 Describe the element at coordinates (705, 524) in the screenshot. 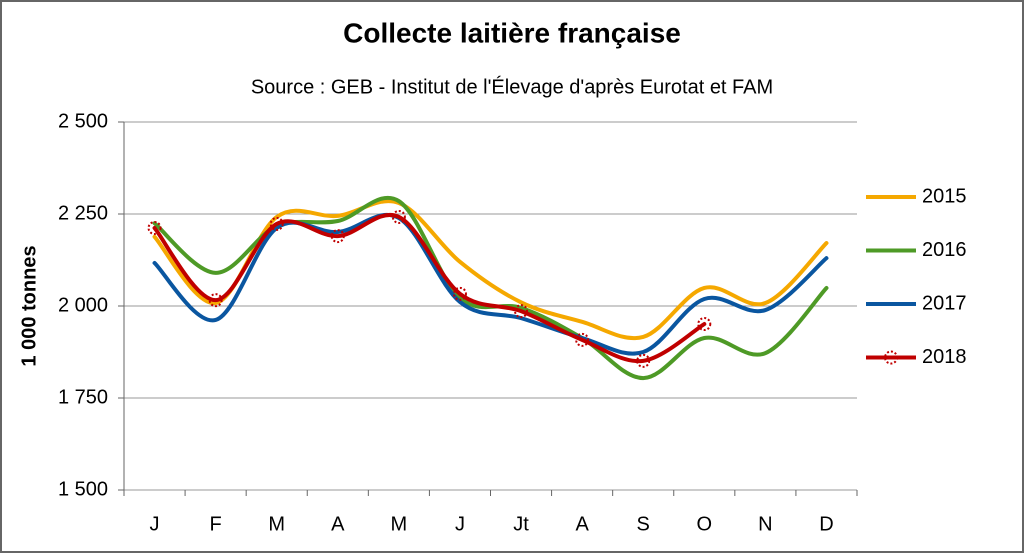

I see `x-tick-label: O` at that location.